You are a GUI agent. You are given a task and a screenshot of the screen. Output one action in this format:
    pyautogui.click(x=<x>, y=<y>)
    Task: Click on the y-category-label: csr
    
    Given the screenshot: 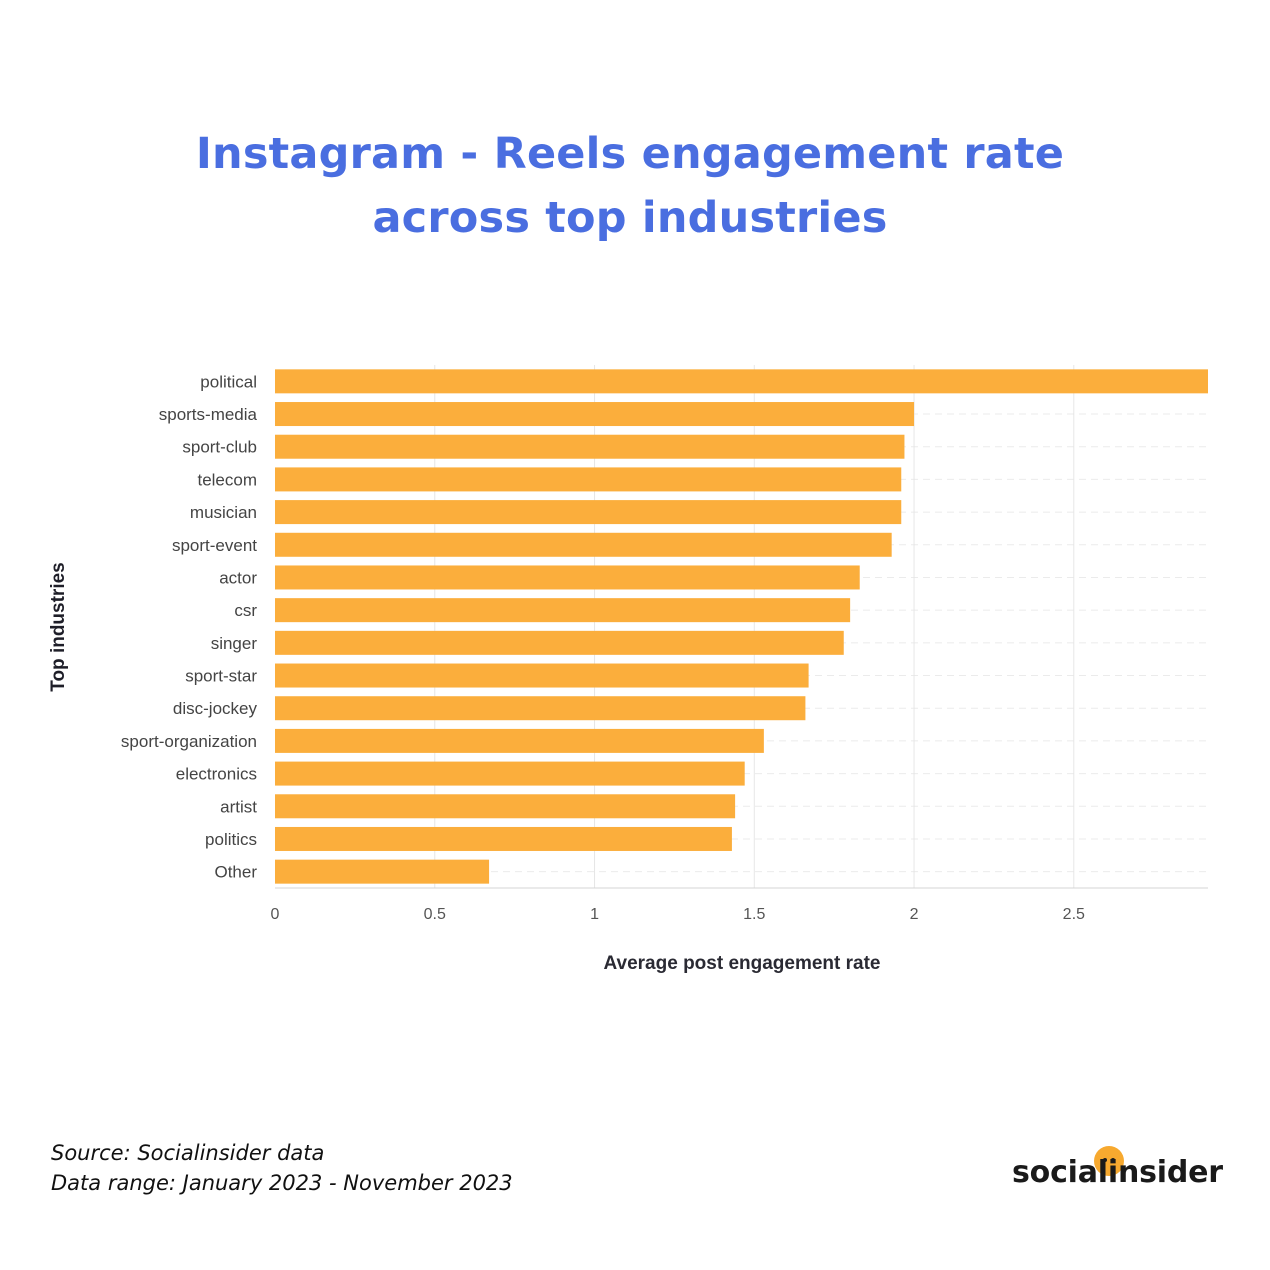 What is the action you would take?
    pyautogui.click(x=245, y=610)
    